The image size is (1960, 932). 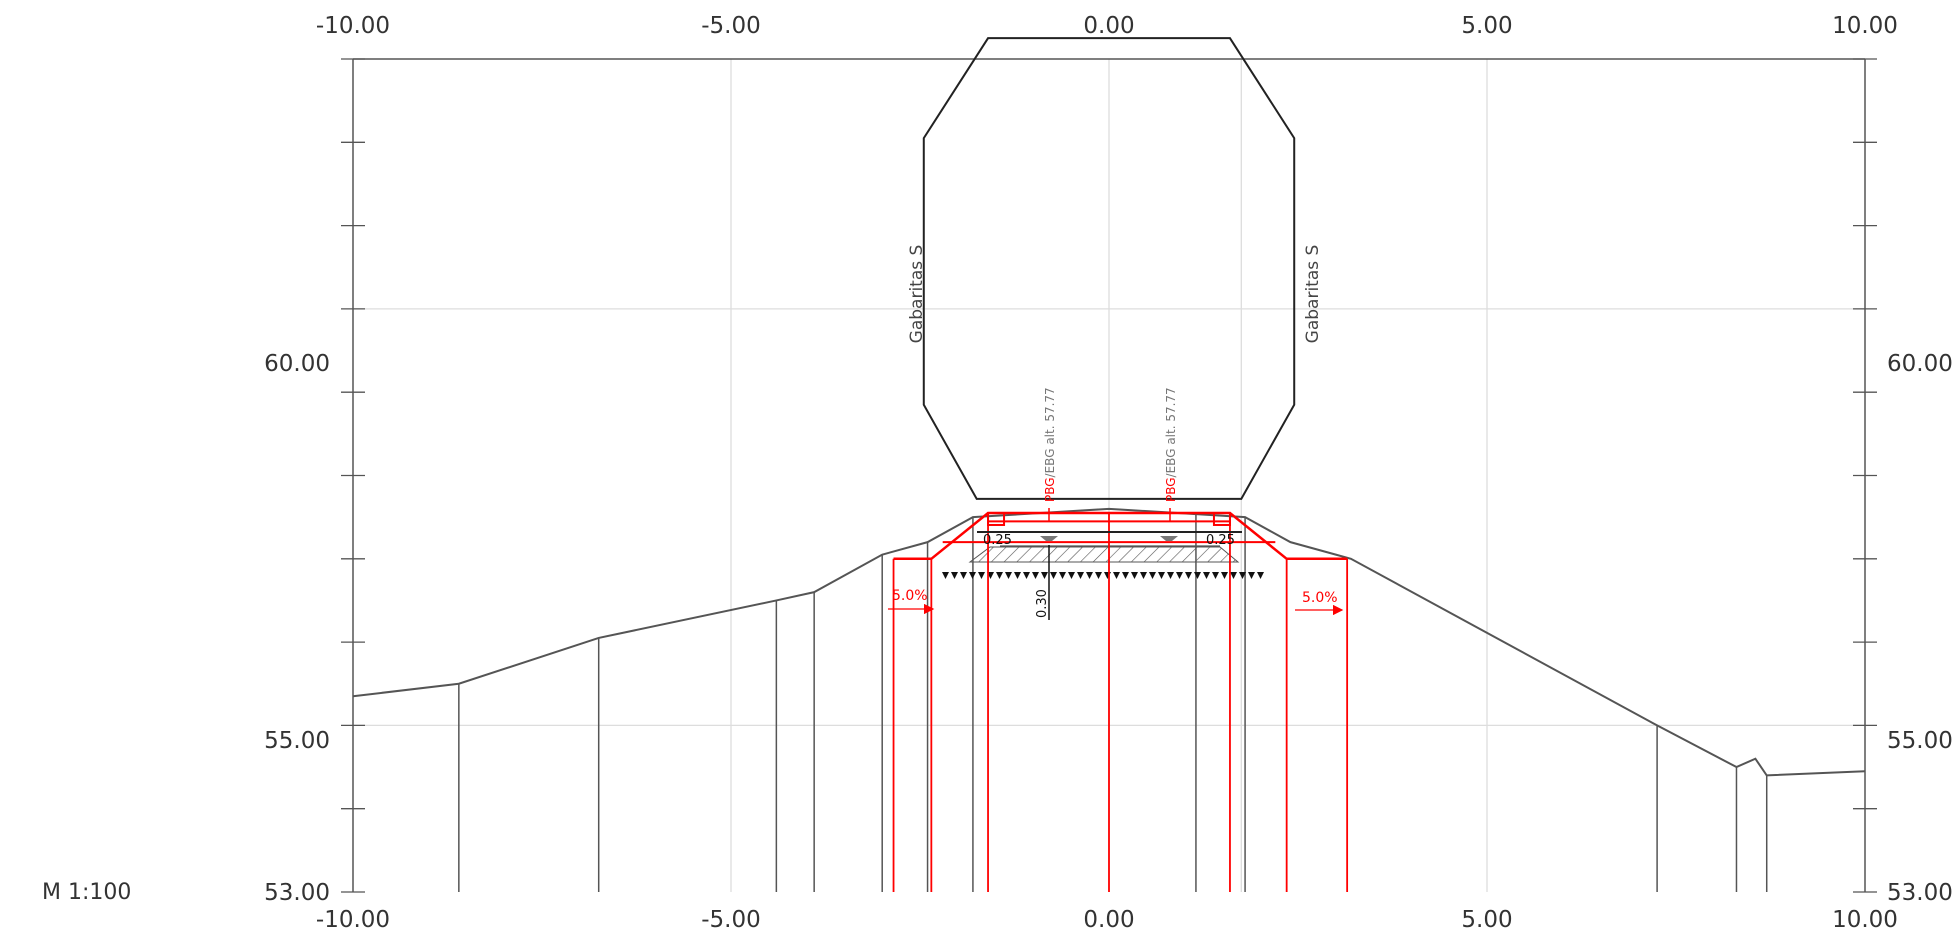 I want to click on slope-annotation-right: 5.0%, so click(x=1318, y=600).